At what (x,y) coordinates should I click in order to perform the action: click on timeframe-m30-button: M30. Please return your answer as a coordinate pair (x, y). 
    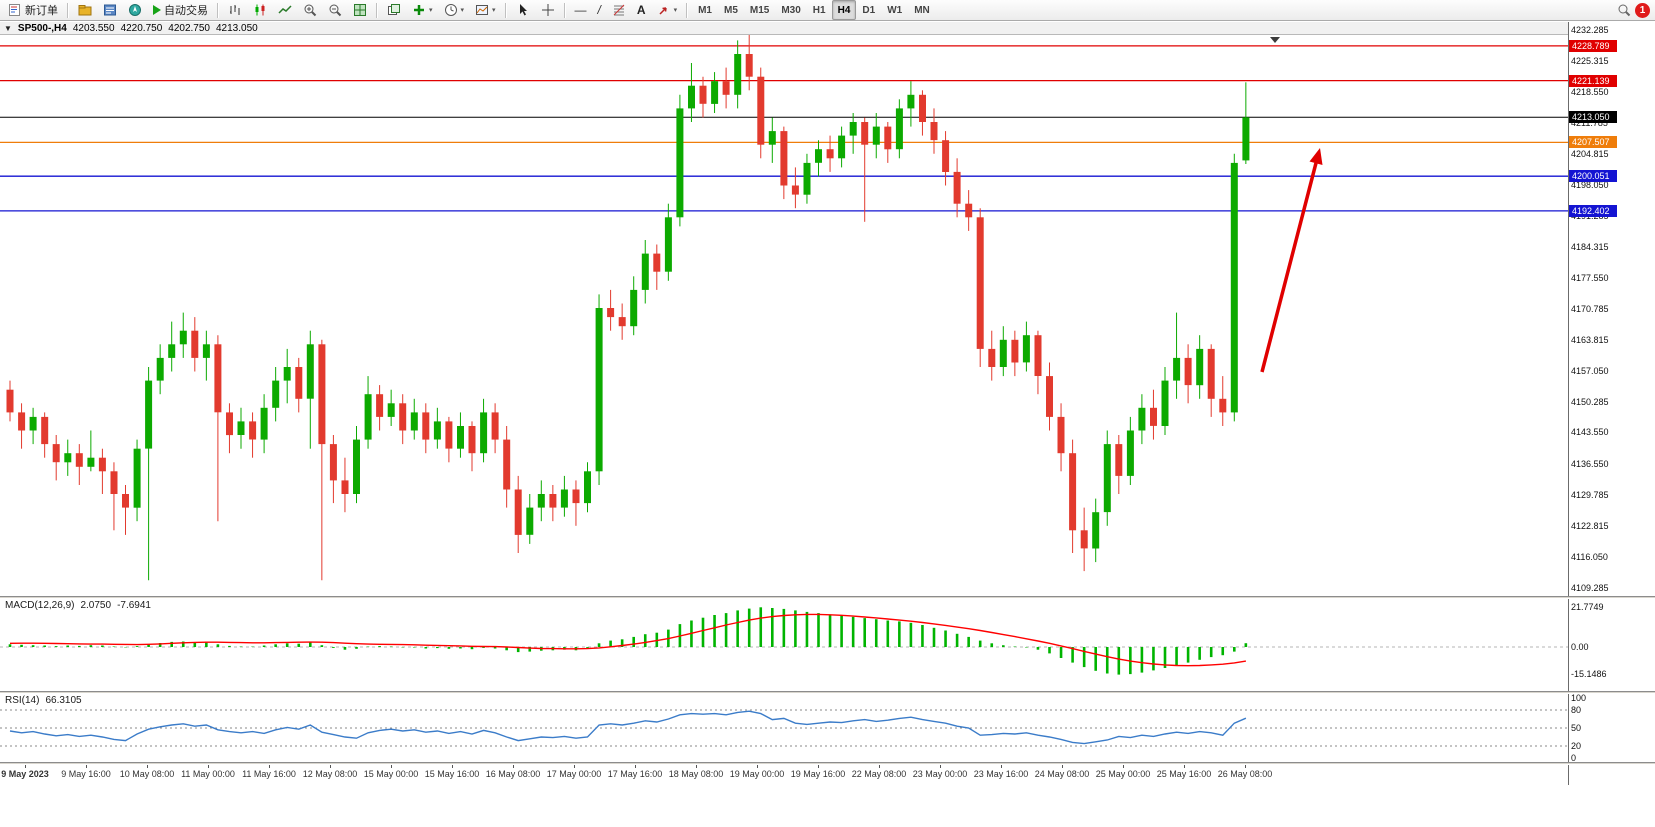
    Looking at the image, I should click on (791, 10).